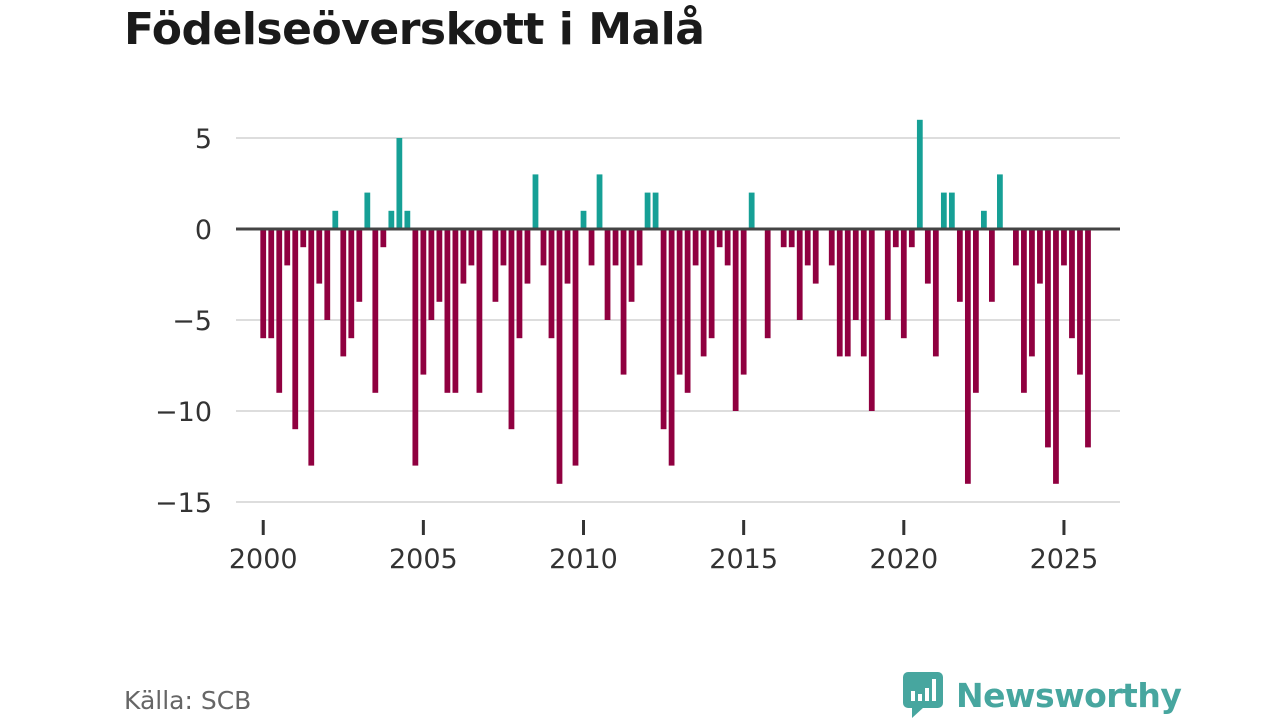  What do you see at coordinates (192, 321) in the screenshot?
I see `y-tick-label: −5` at bounding box center [192, 321].